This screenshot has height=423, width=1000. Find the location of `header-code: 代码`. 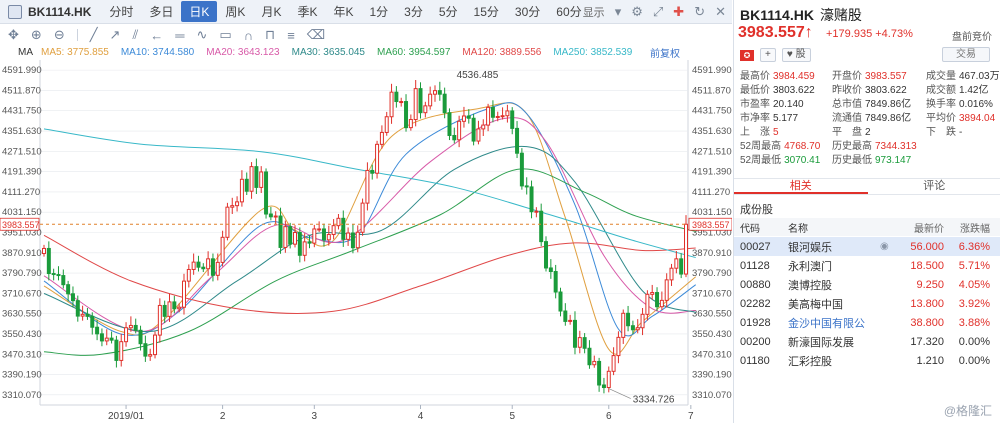

header-code: 代码 is located at coordinates (750, 229).